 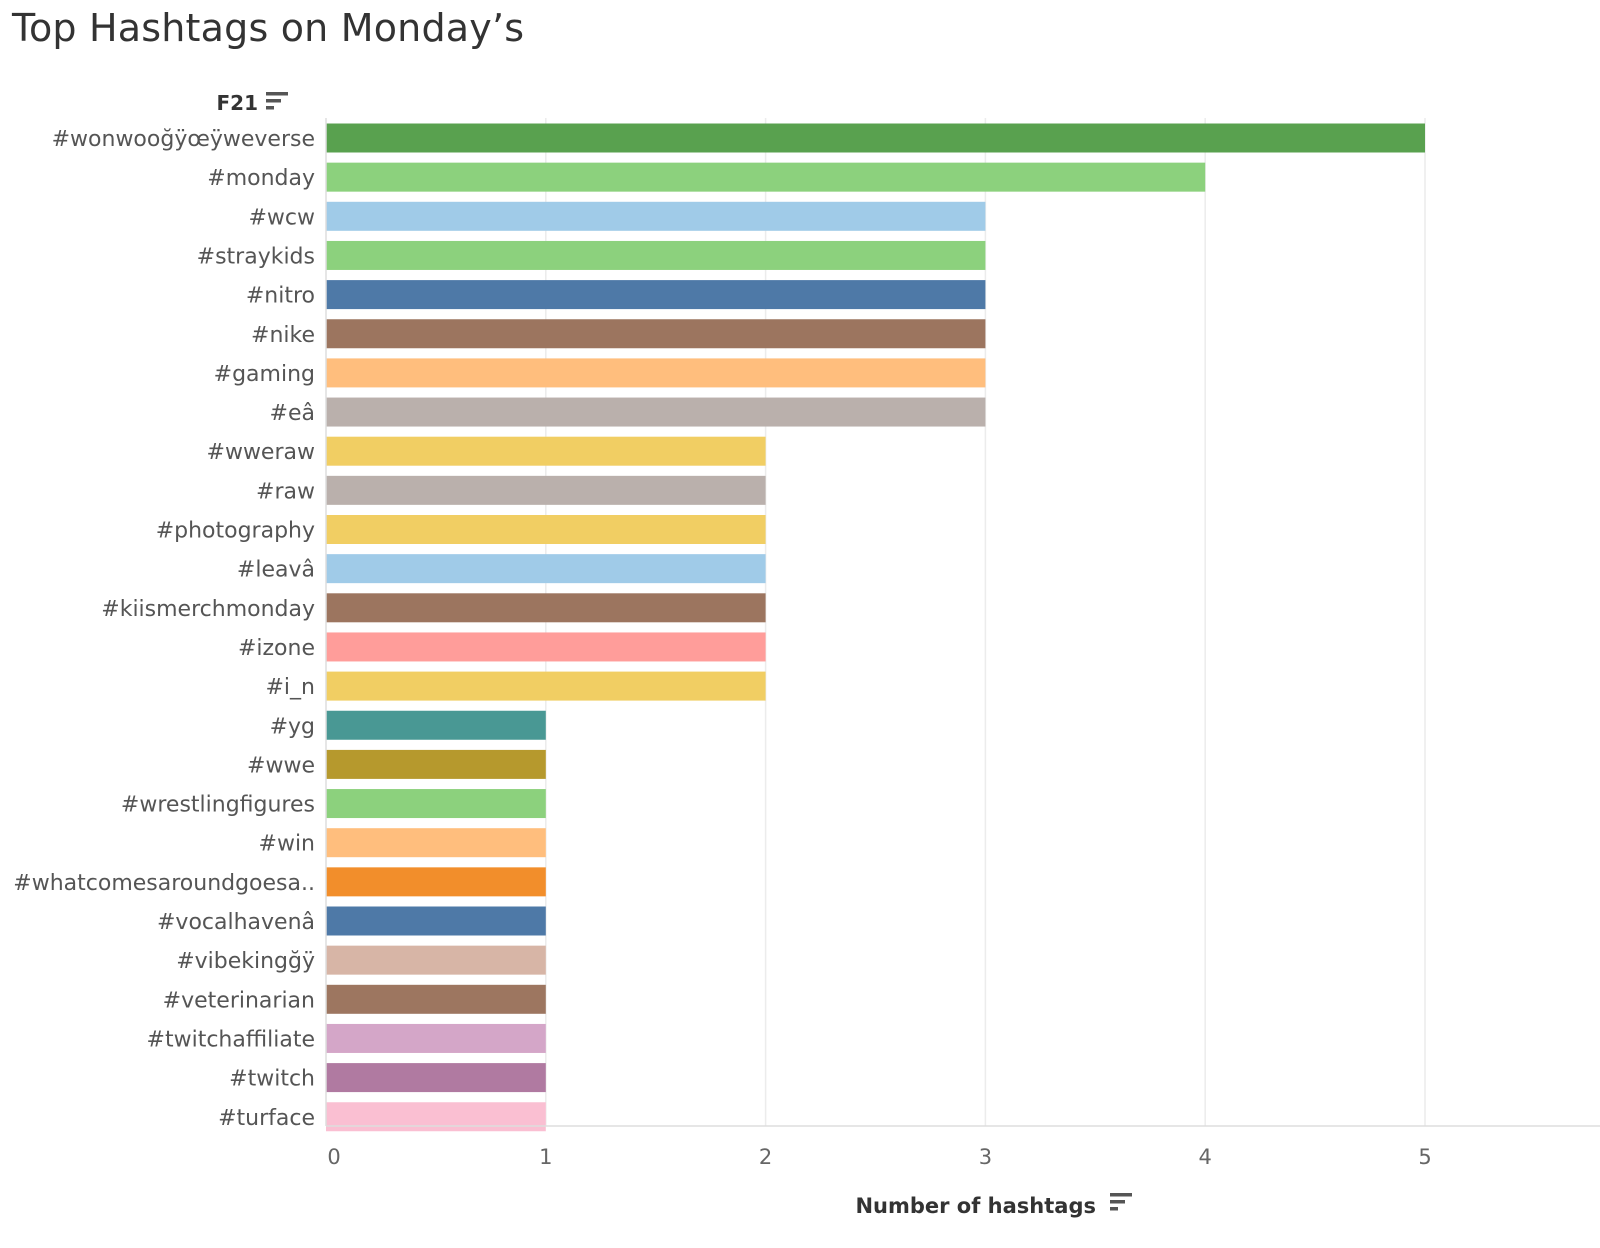 I want to click on x-axis-label: Number of hashtags, so click(x=975, y=1206).